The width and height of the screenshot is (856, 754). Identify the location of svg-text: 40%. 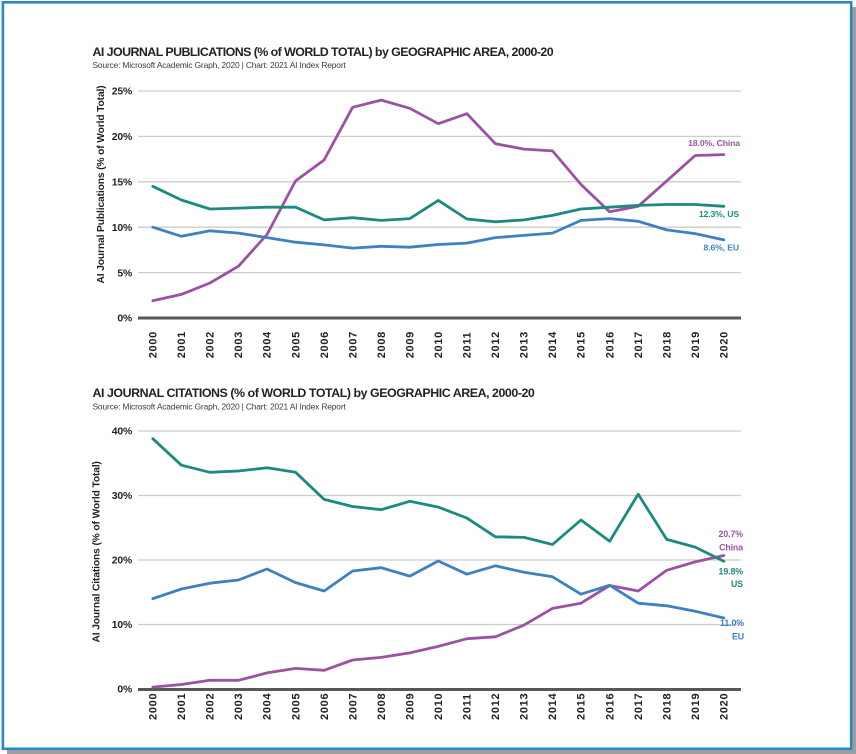
(122, 432).